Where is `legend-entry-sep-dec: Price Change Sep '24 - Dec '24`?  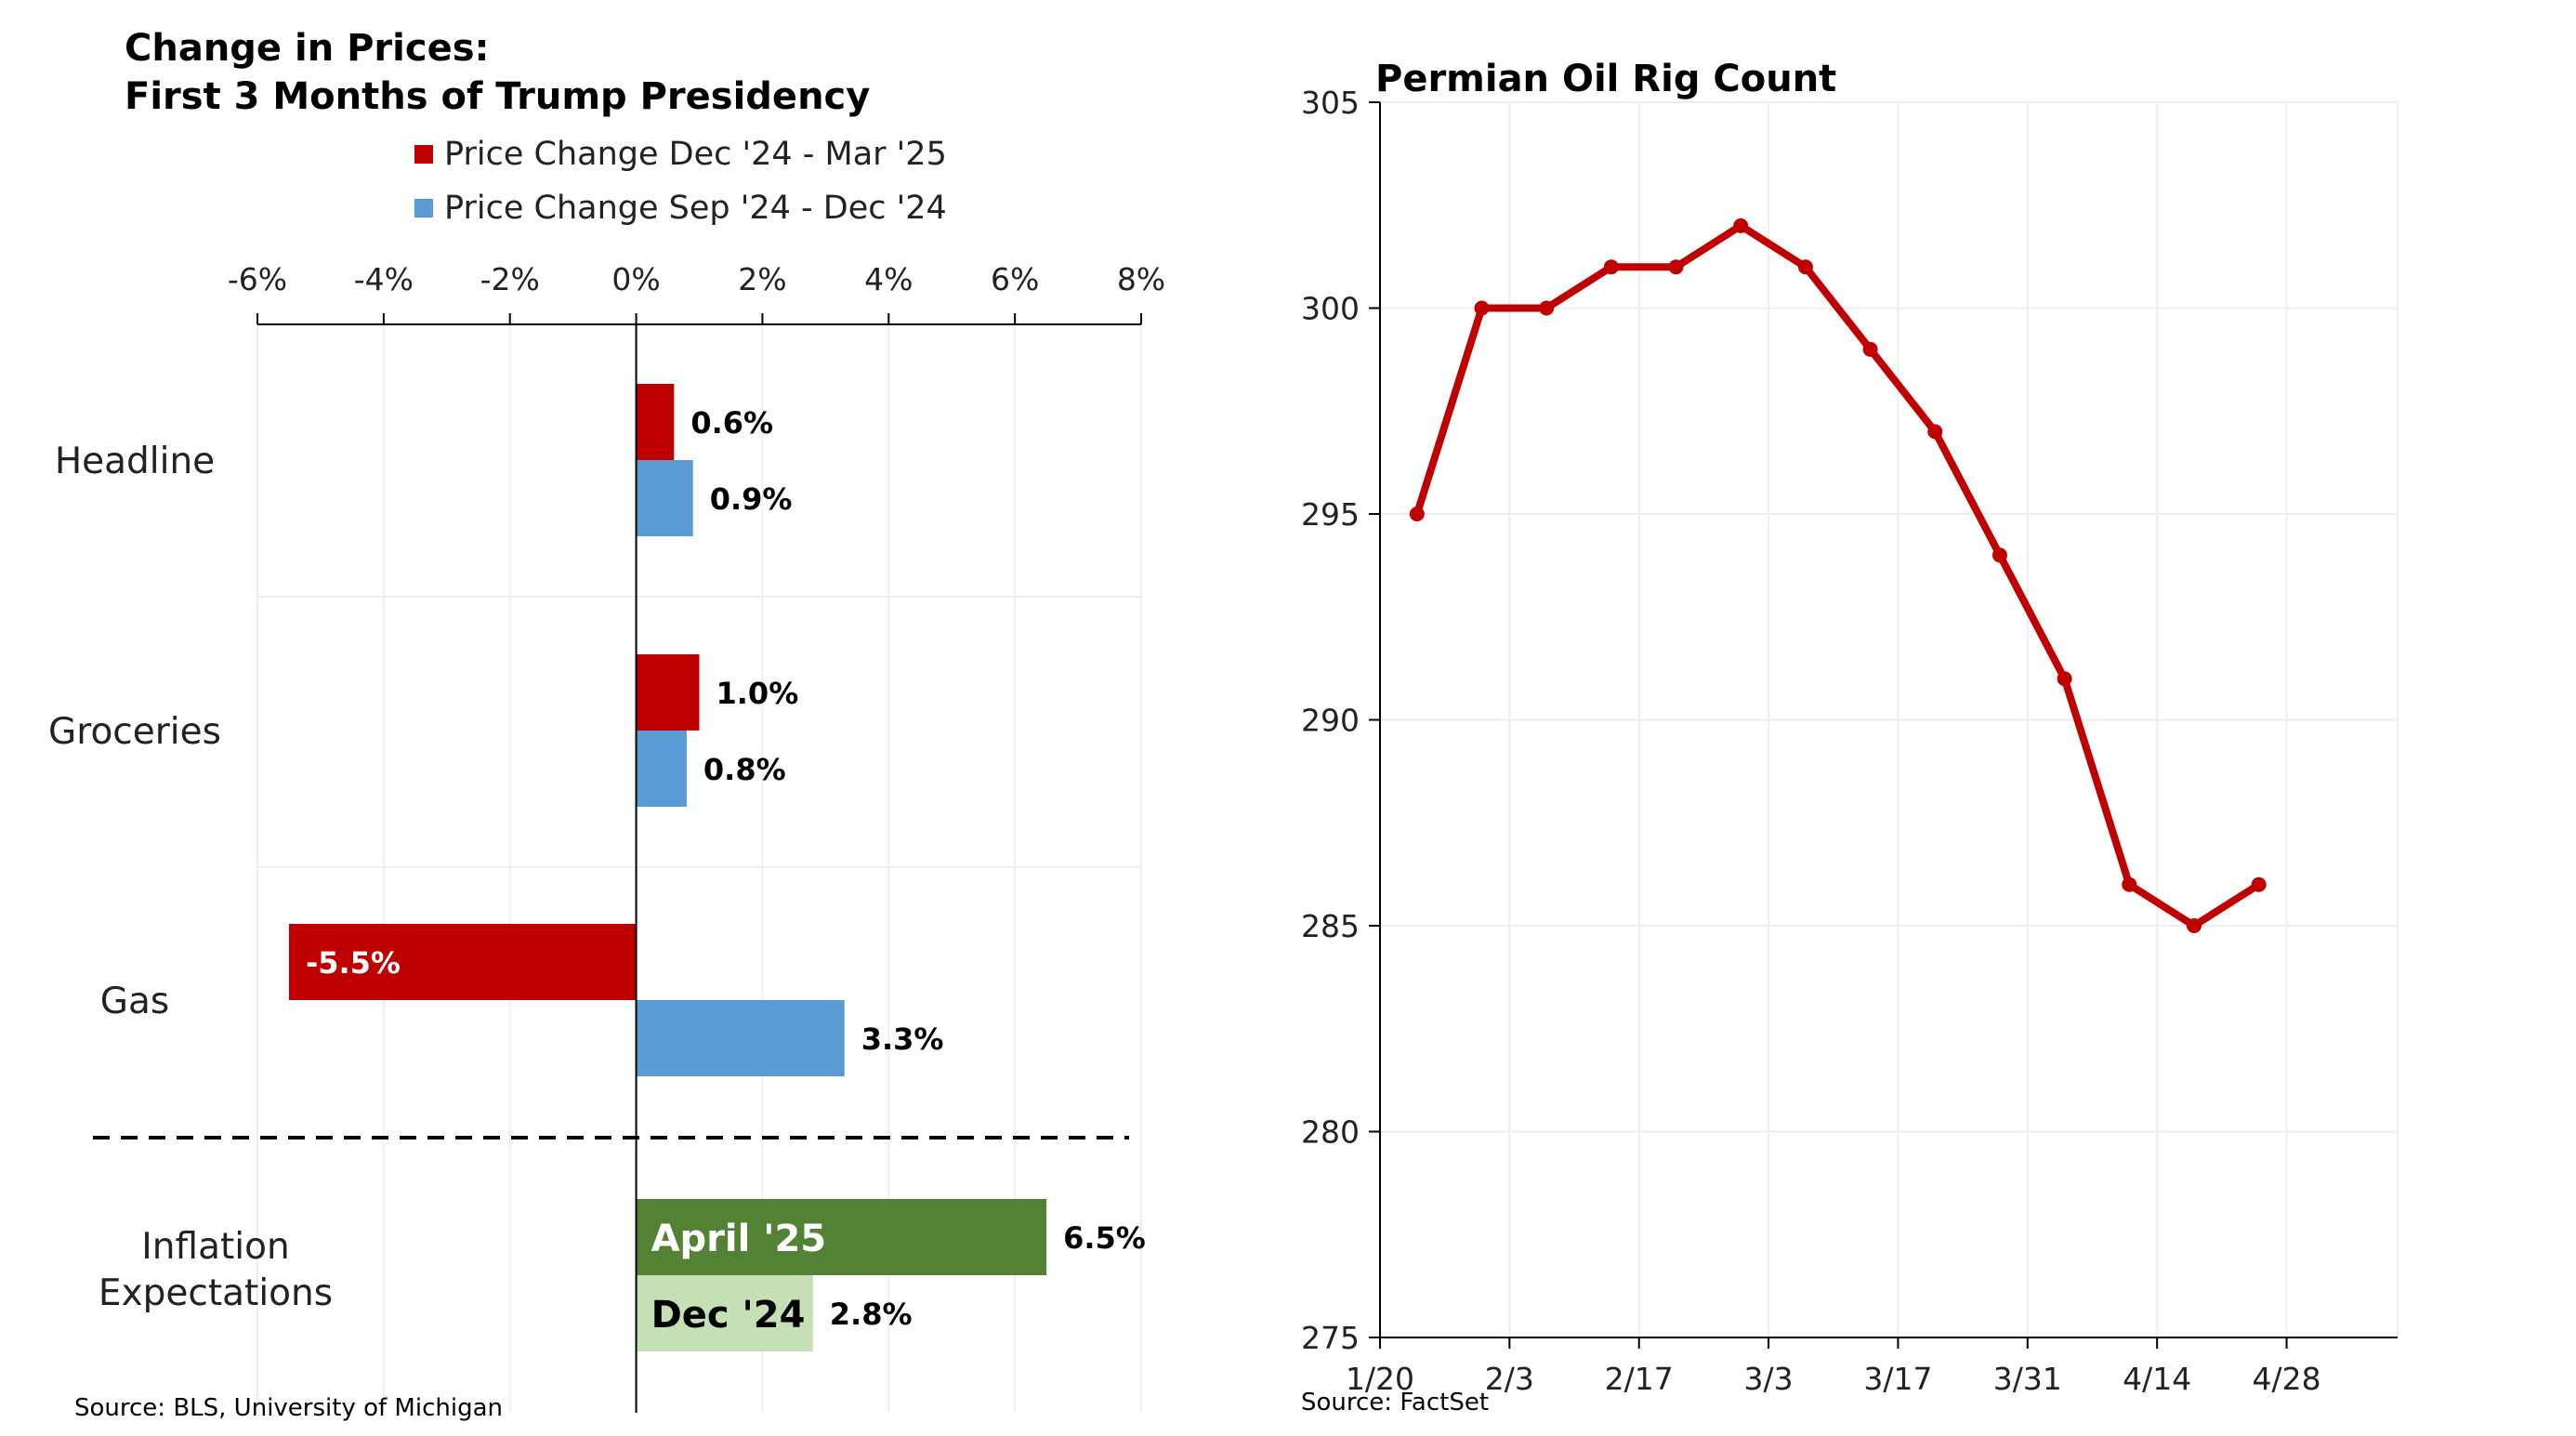
legend-entry-sep-dec: Price Change Sep '24 - Dec '24 is located at coordinates (680, 208).